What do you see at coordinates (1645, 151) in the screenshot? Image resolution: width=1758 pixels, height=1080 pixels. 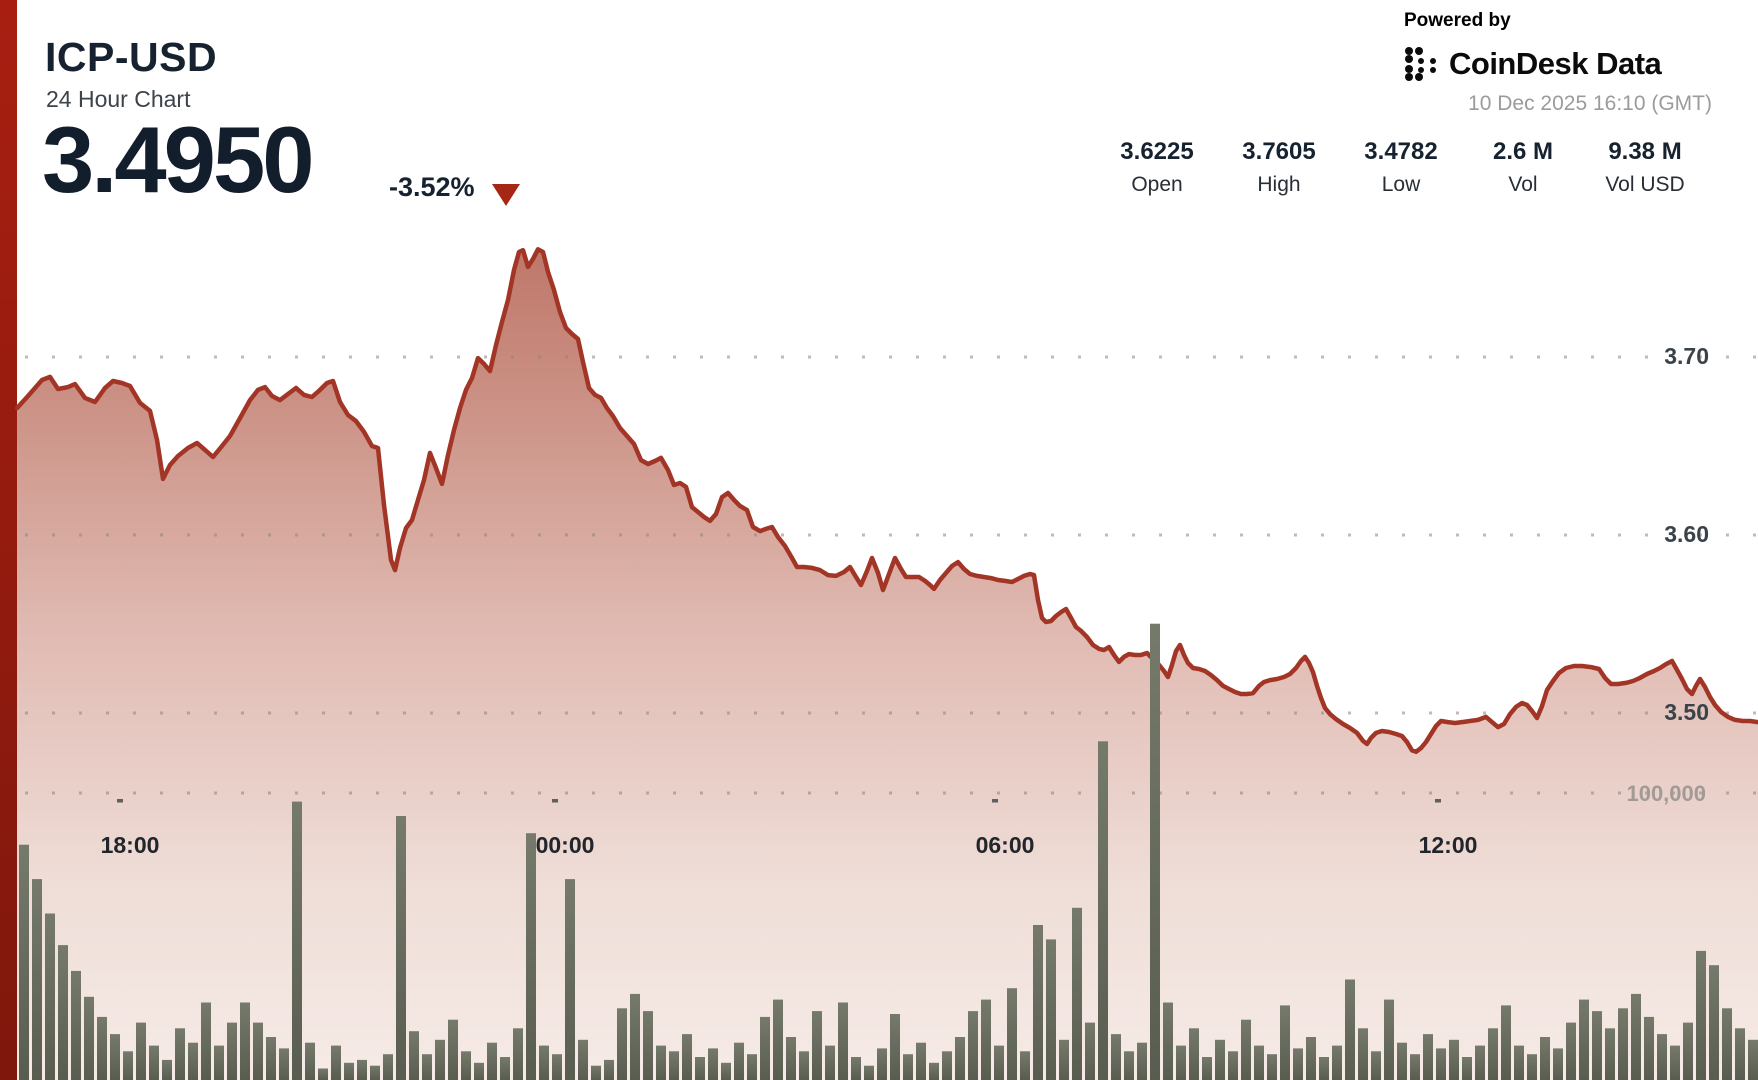 I see `stat-value: 9.38 M` at bounding box center [1645, 151].